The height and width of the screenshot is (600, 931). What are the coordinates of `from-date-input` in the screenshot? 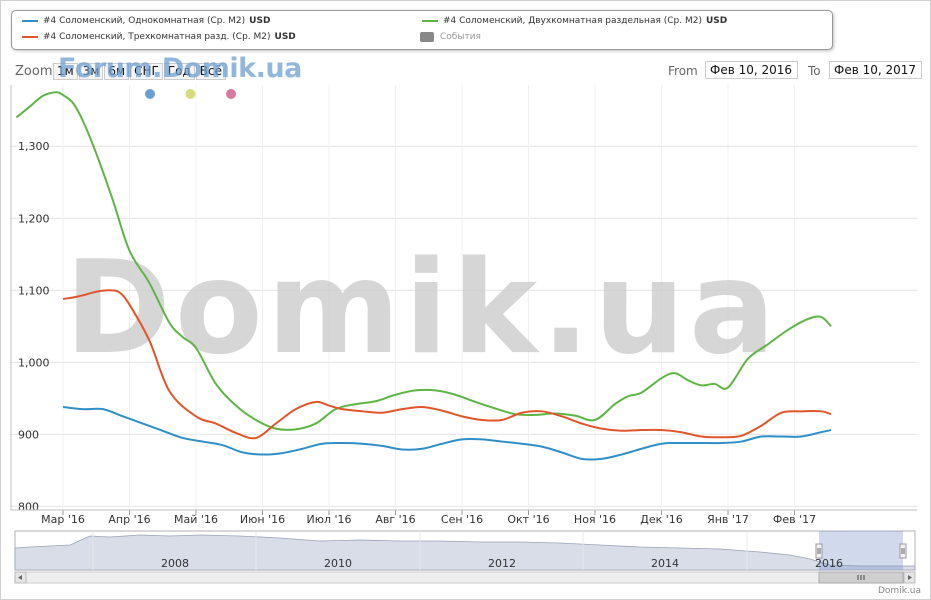 It's located at (751, 70).